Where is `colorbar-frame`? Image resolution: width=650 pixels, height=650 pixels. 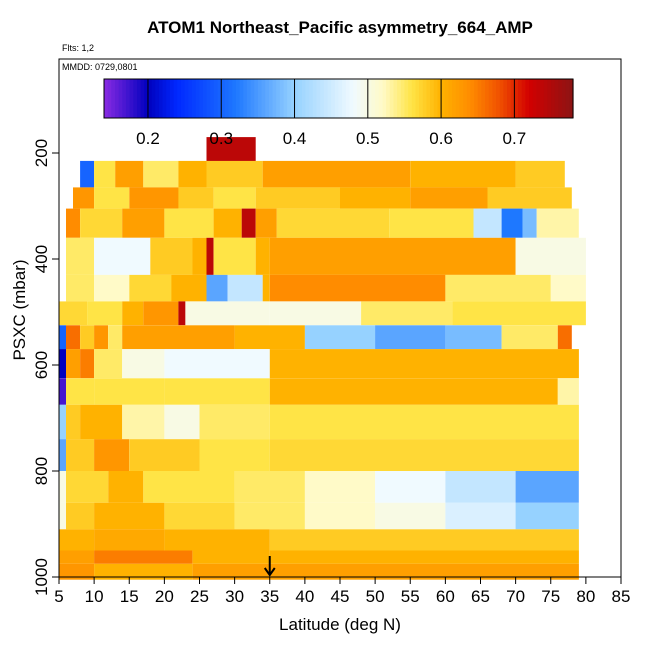 colorbar-frame is located at coordinates (338, 98).